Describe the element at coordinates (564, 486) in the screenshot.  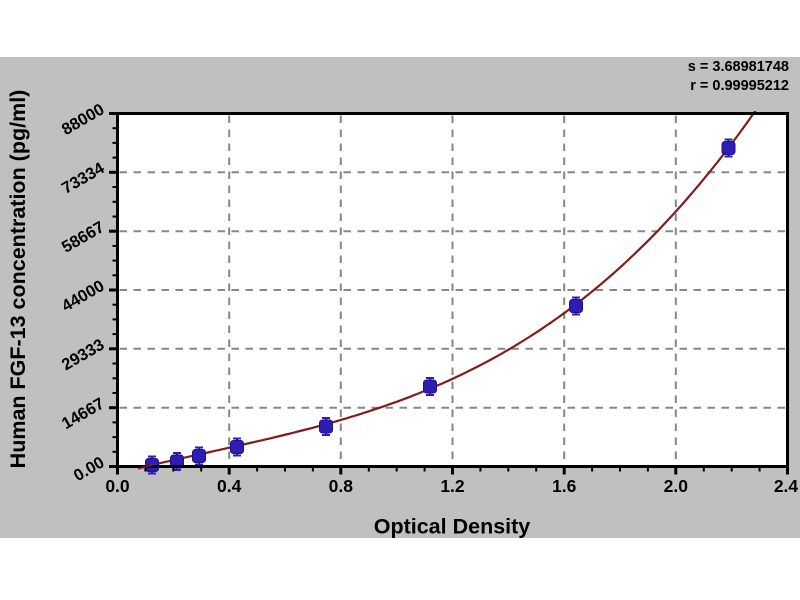
I see `svg-text: 1.6` at that location.